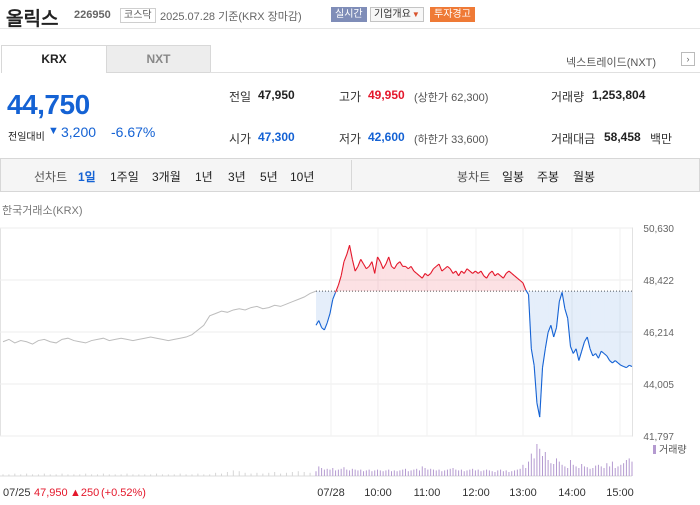  What do you see at coordinates (474, 177) in the screenshot?
I see `candle-chart-label: 봉차트` at bounding box center [474, 177].